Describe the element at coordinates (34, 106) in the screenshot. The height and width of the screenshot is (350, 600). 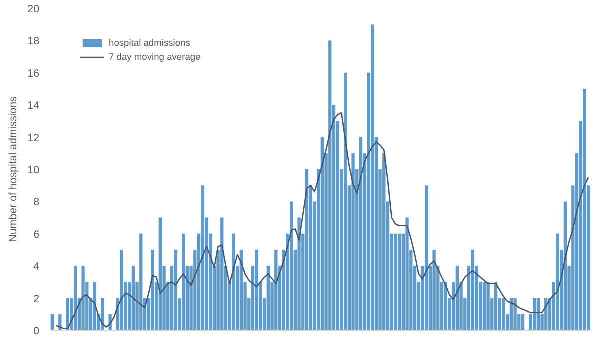
I see `y-tick-label: 14` at that location.